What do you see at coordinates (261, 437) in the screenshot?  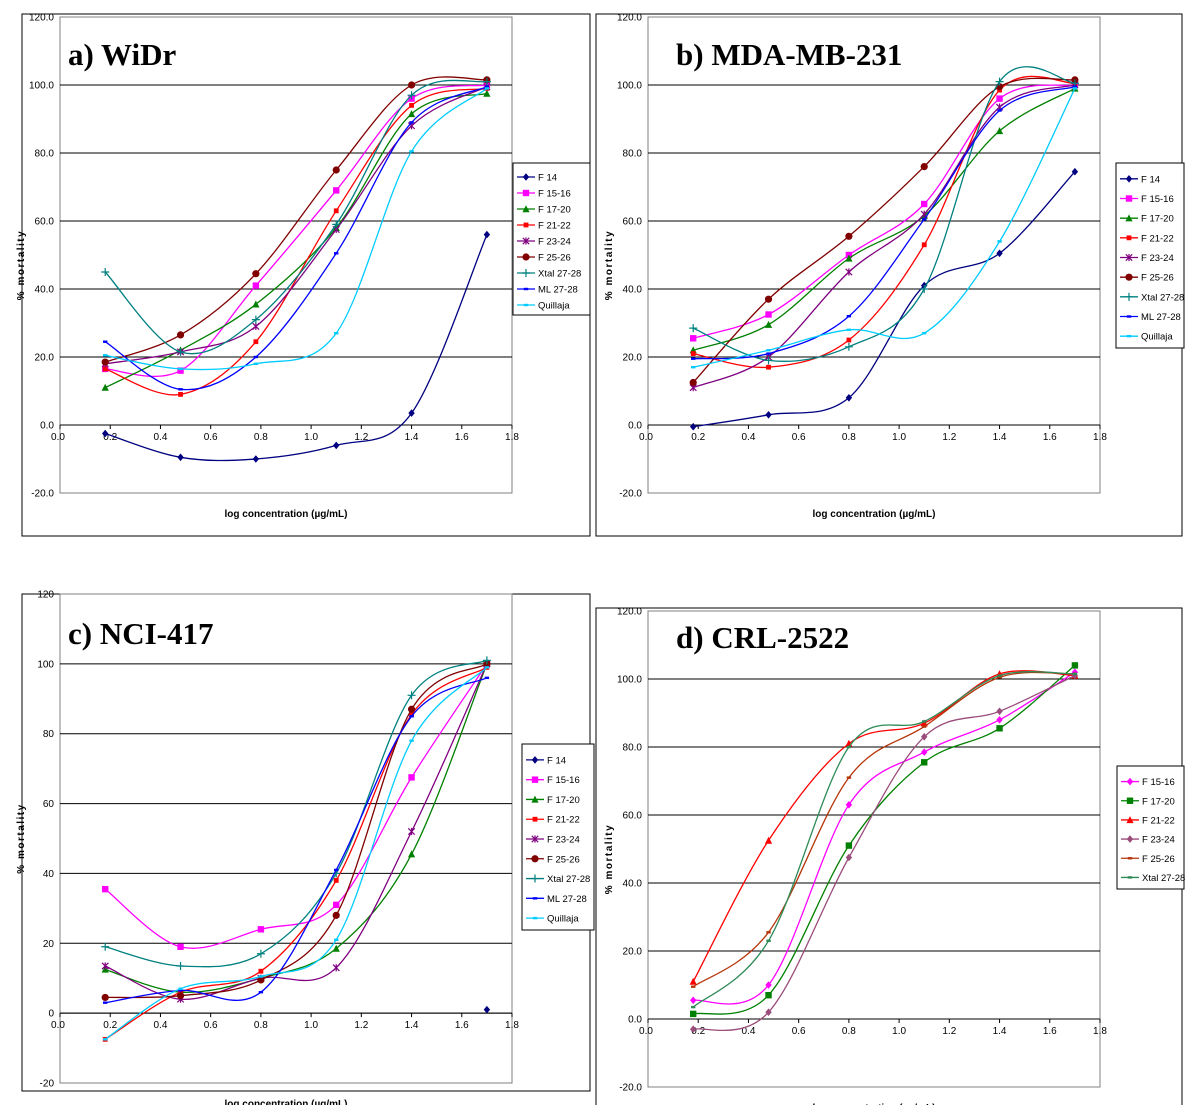 I see `x-tick-label: 0.8` at bounding box center [261, 437].